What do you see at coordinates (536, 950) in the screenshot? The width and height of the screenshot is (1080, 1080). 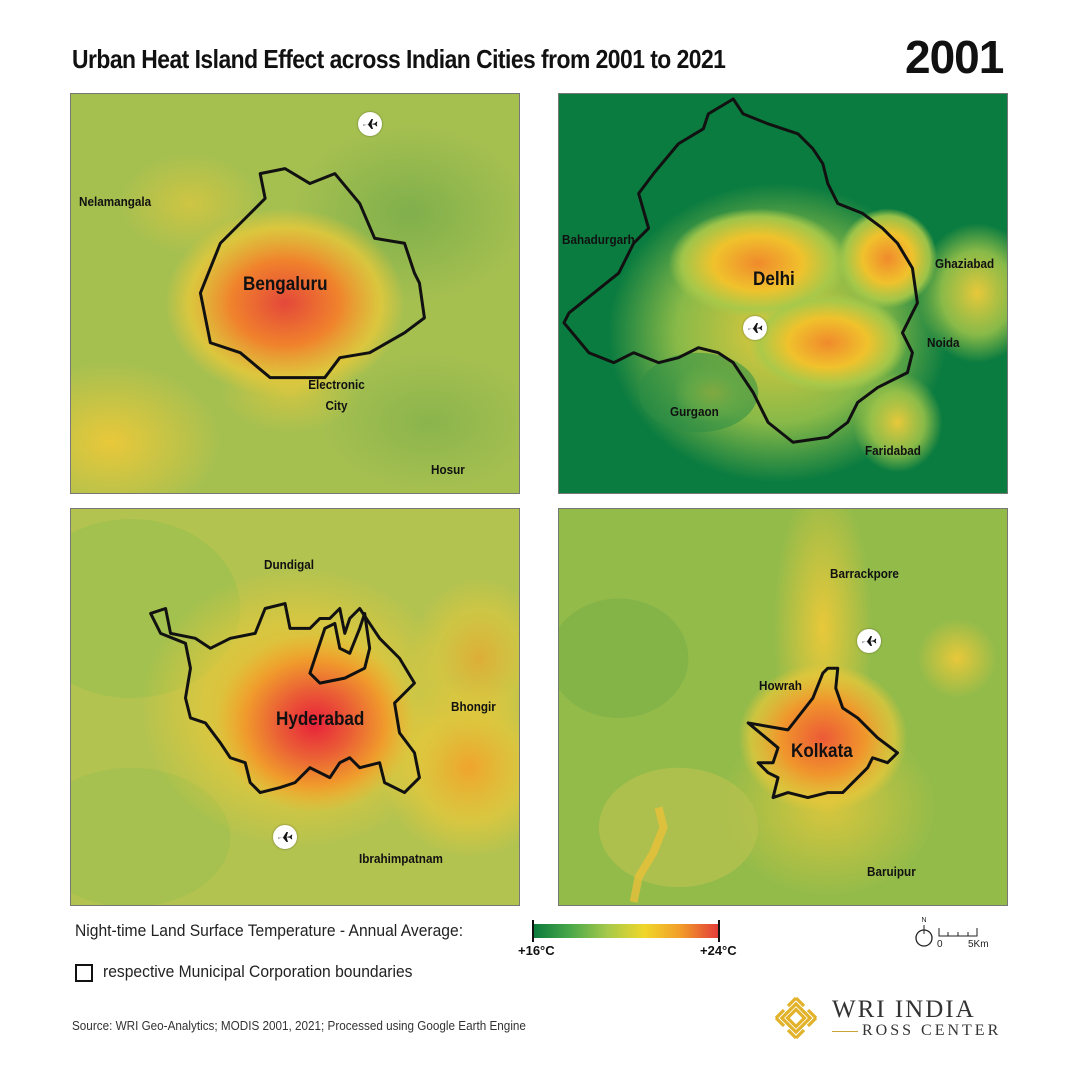 I see `legend-min-label: +16°C` at bounding box center [536, 950].